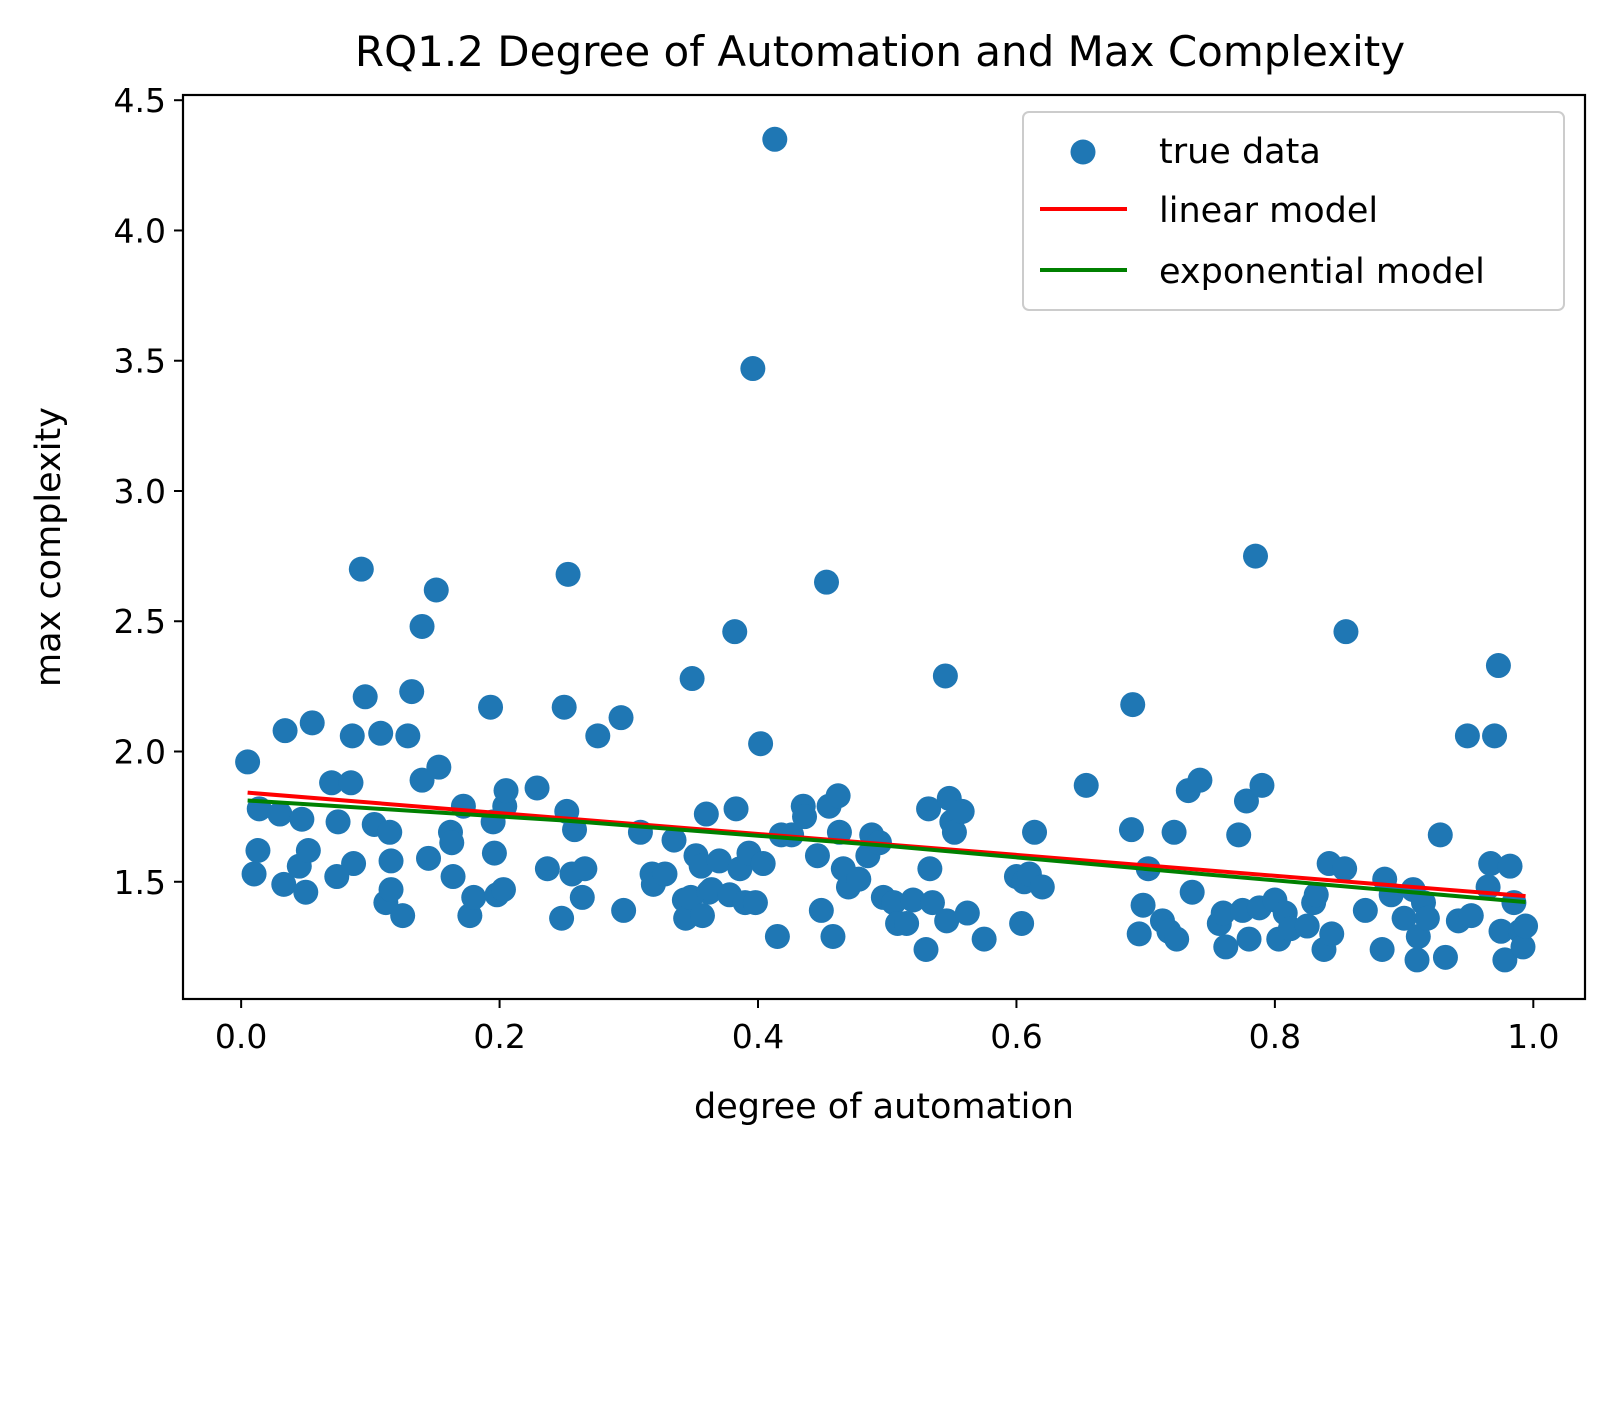 The width and height of the screenshot is (1607, 1405). I want to click on legend-label-true-data: true data, so click(1240, 152).